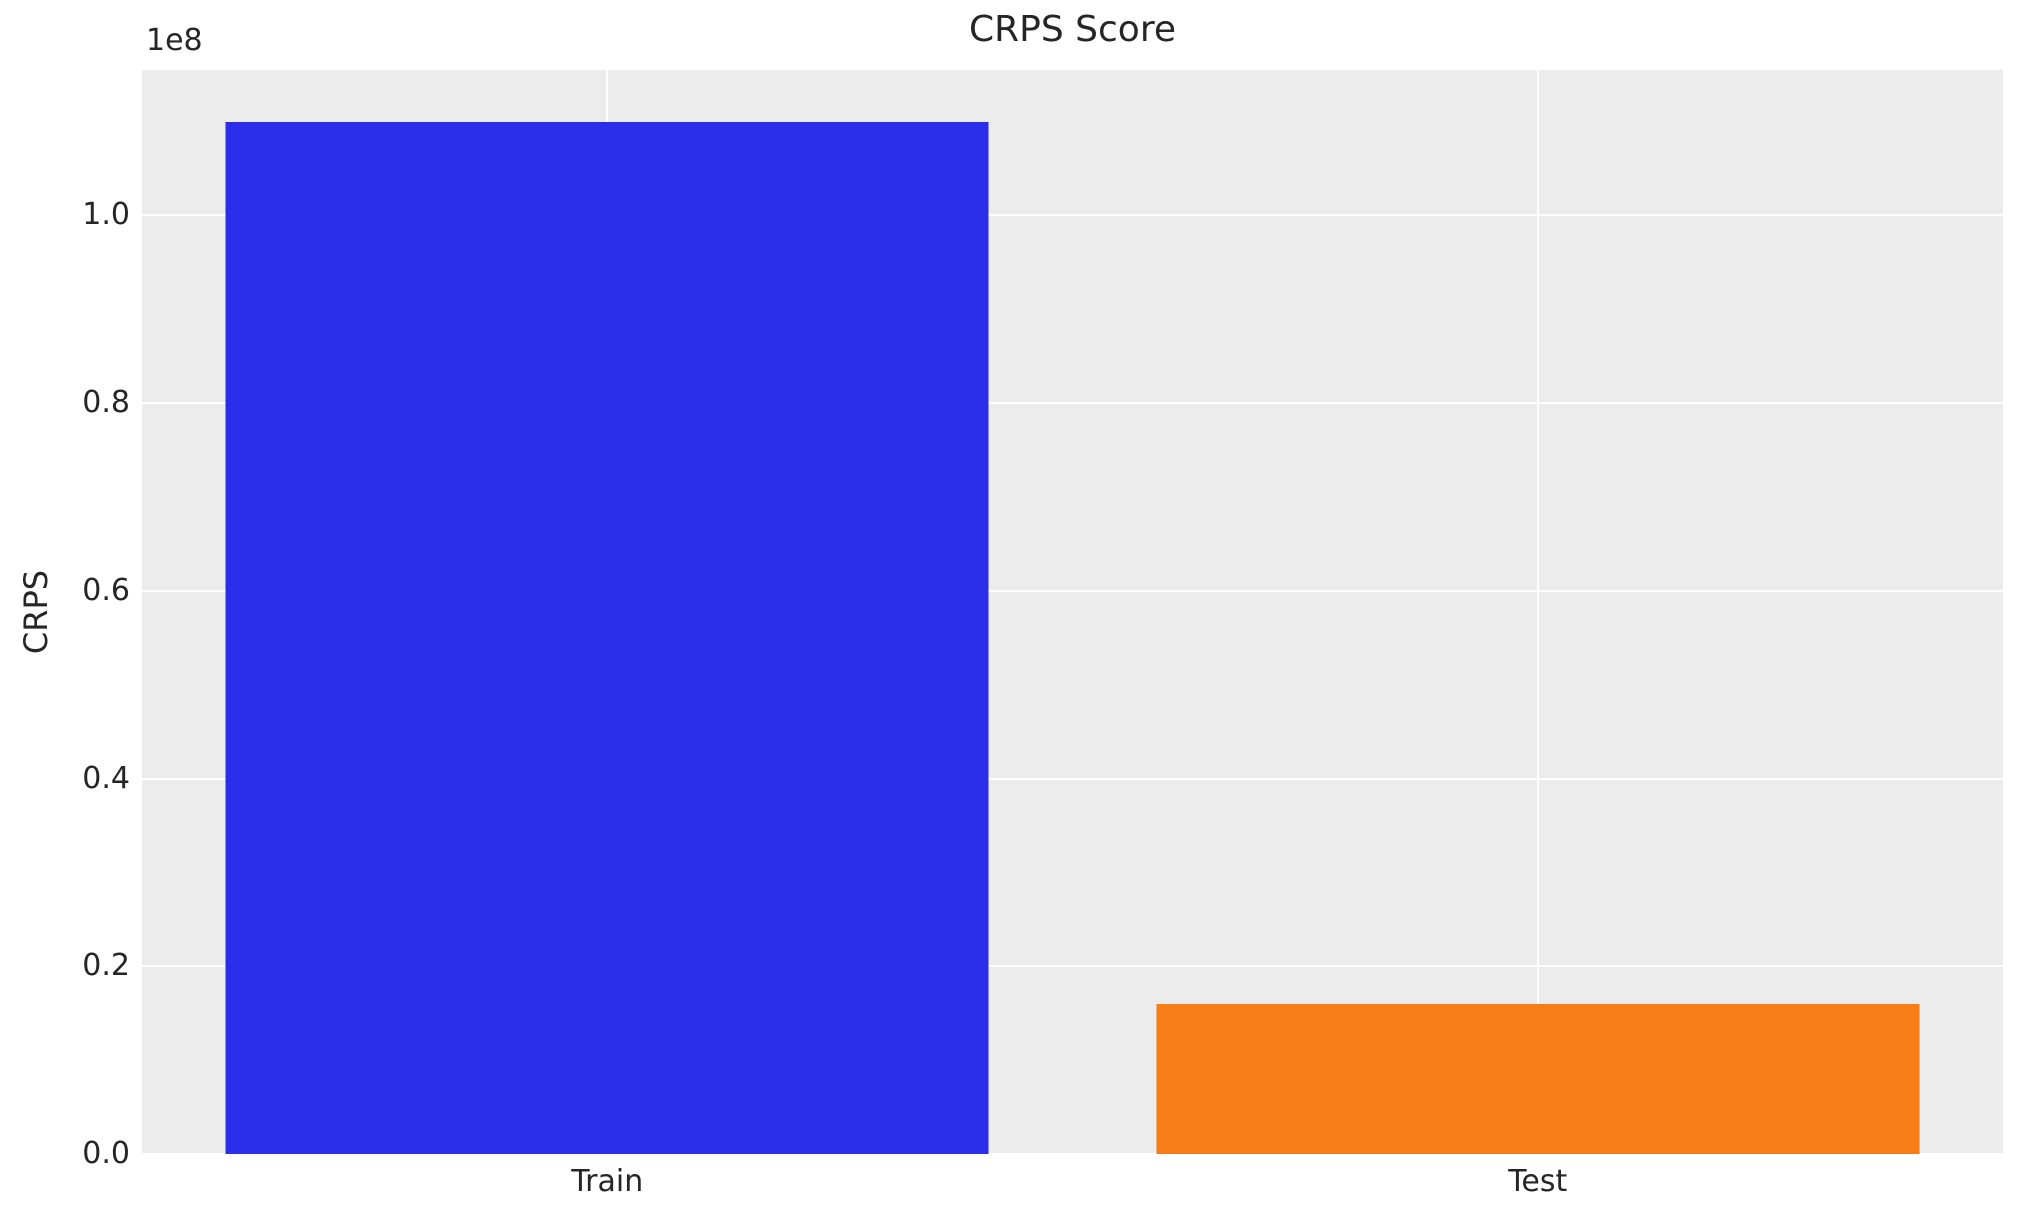 This screenshot has height=1223, width=2023. I want to click on vertical-gridline, so click(1537, 612).